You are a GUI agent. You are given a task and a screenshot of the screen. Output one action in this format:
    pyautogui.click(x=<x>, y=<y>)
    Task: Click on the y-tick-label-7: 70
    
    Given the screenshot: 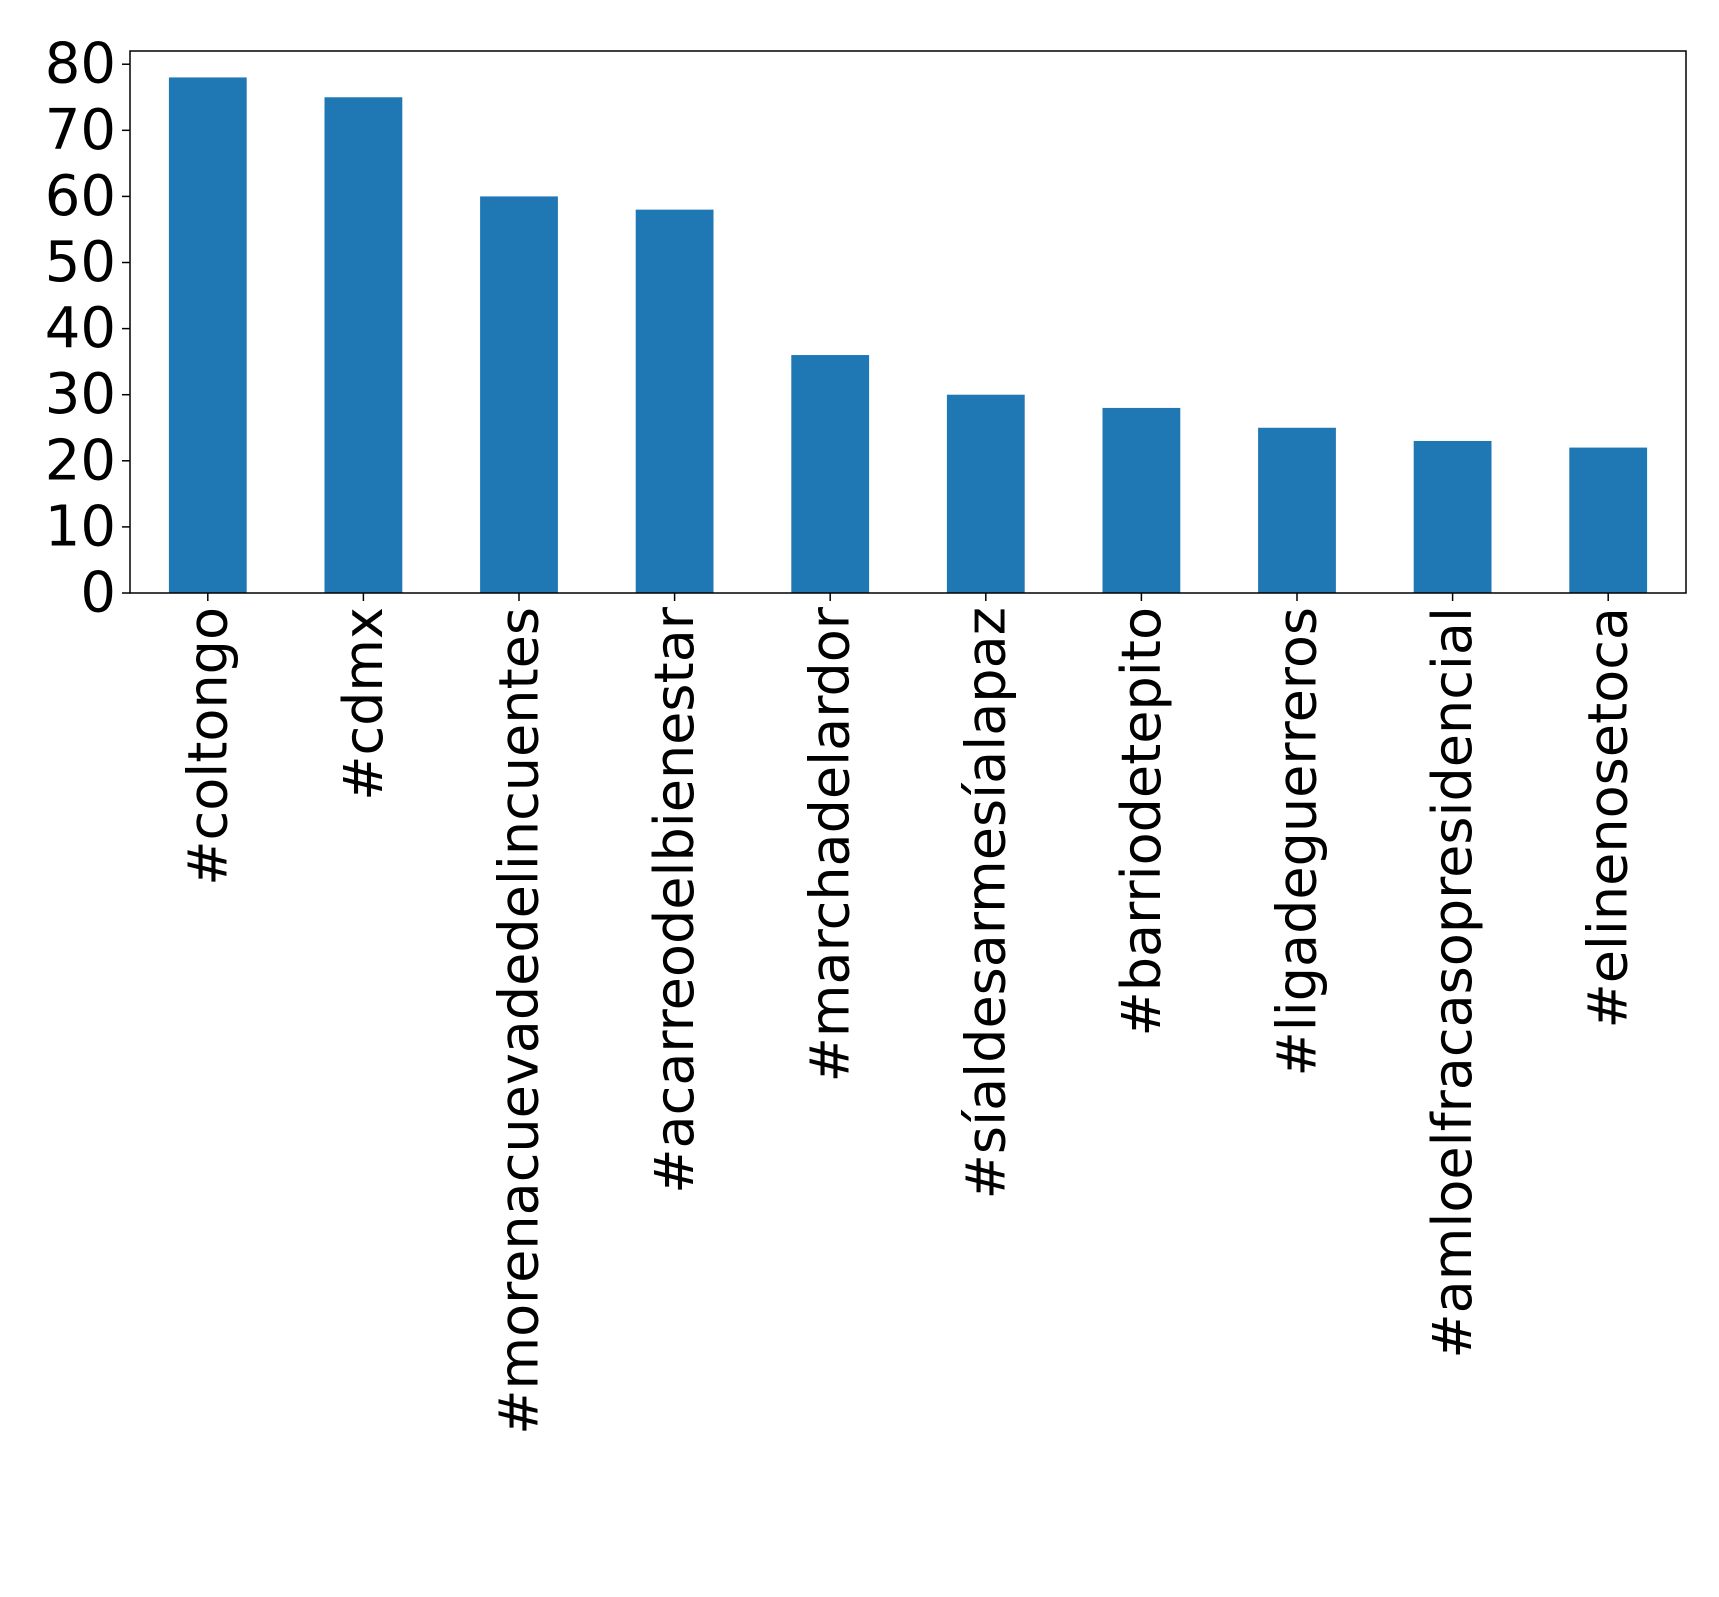 What is the action you would take?
    pyautogui.click(x=80, y=130)
    